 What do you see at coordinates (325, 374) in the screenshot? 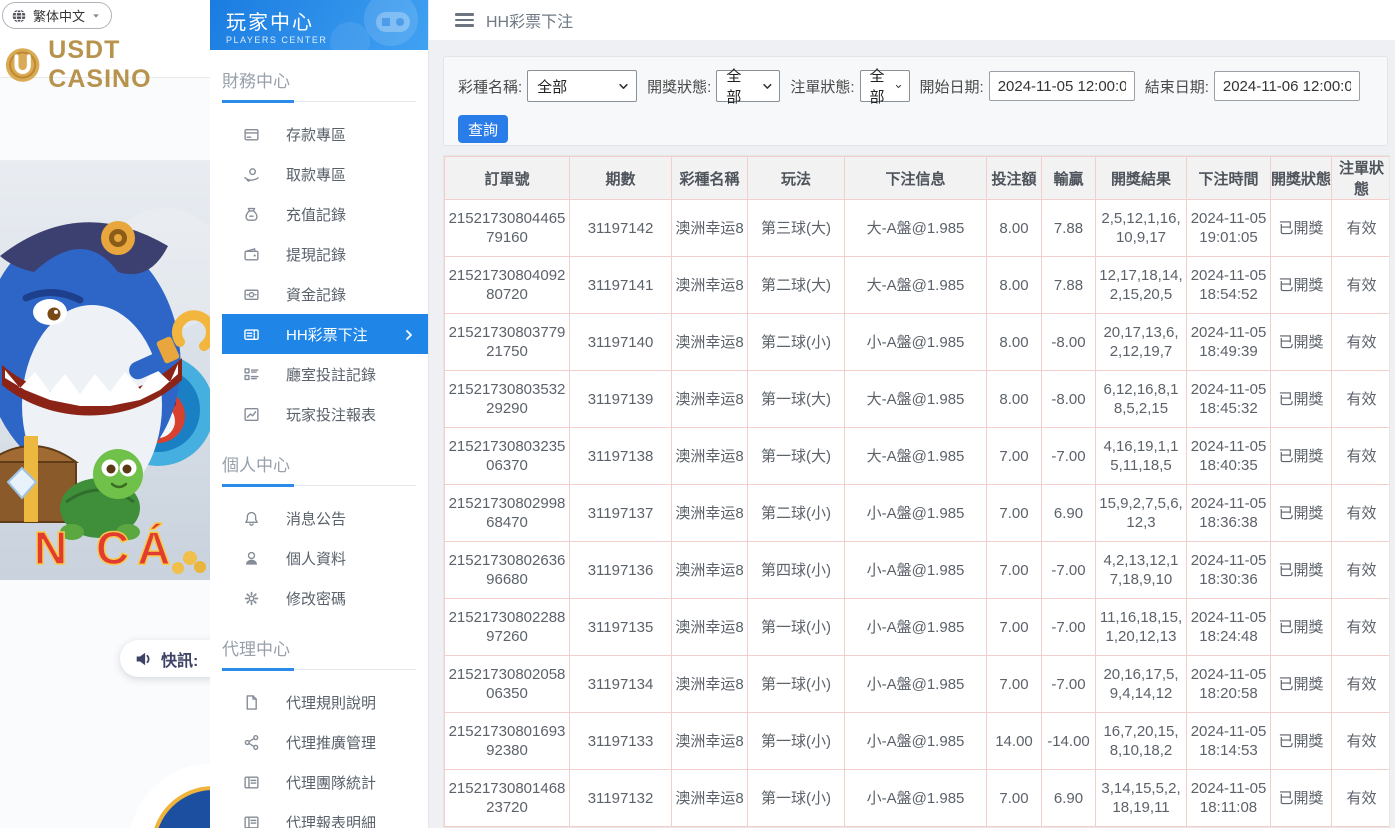
I see `sidebar-item: 廳室投註記錄` at bounding box center [325, 374].